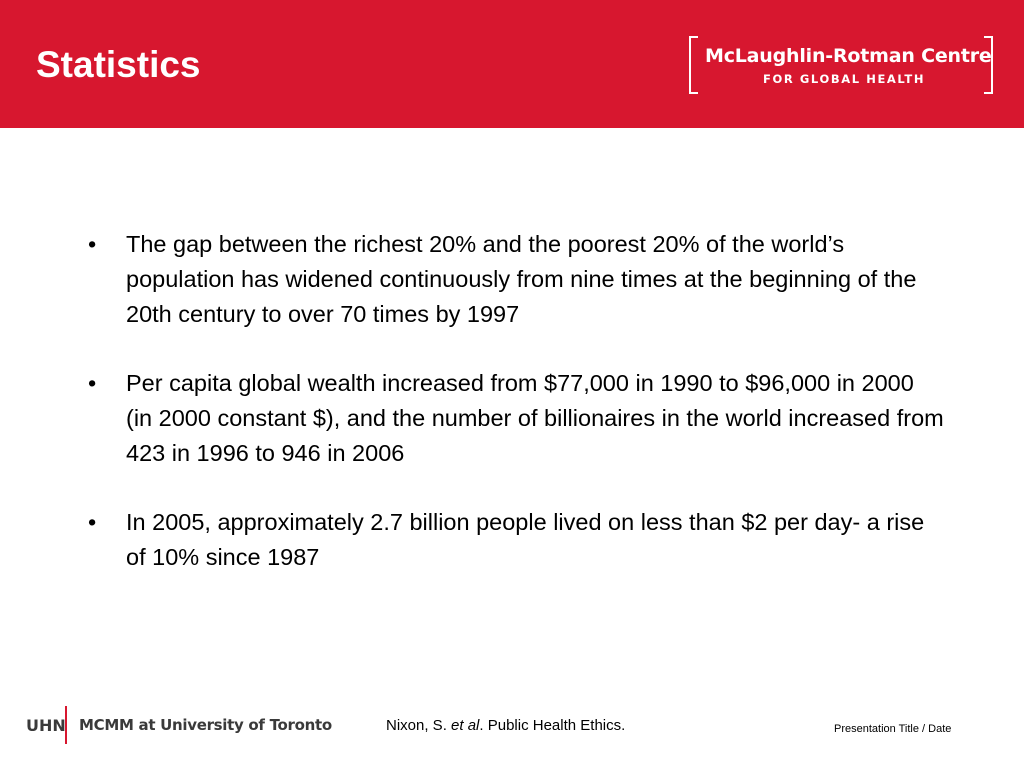 Image resolution: width=1024 pixels, height=768 pixels. What do you see at coordinates (693, 65) in the screenshot?
I see `logo-bracket-left` at bounding box center [693, 65].